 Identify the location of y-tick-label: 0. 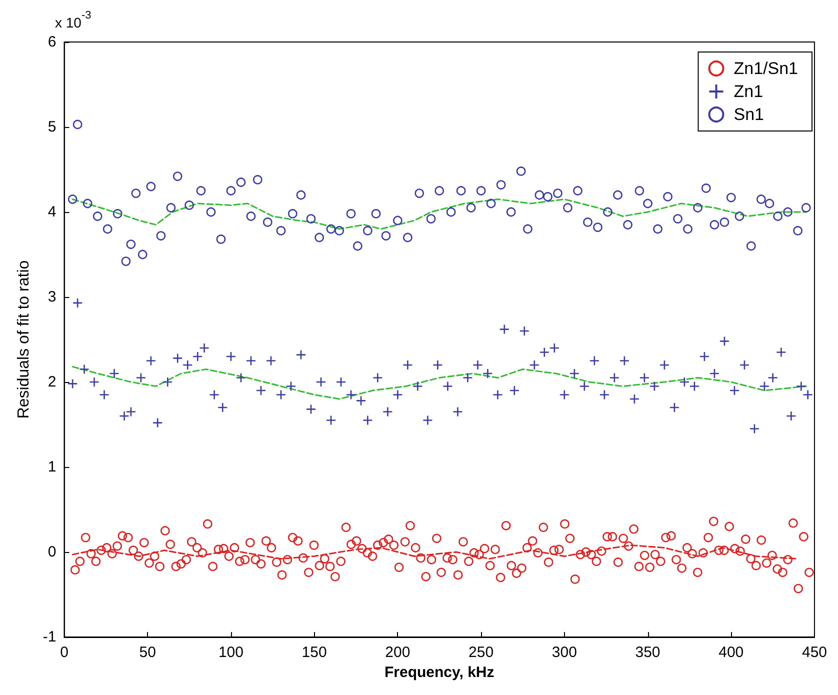
(52, 552).